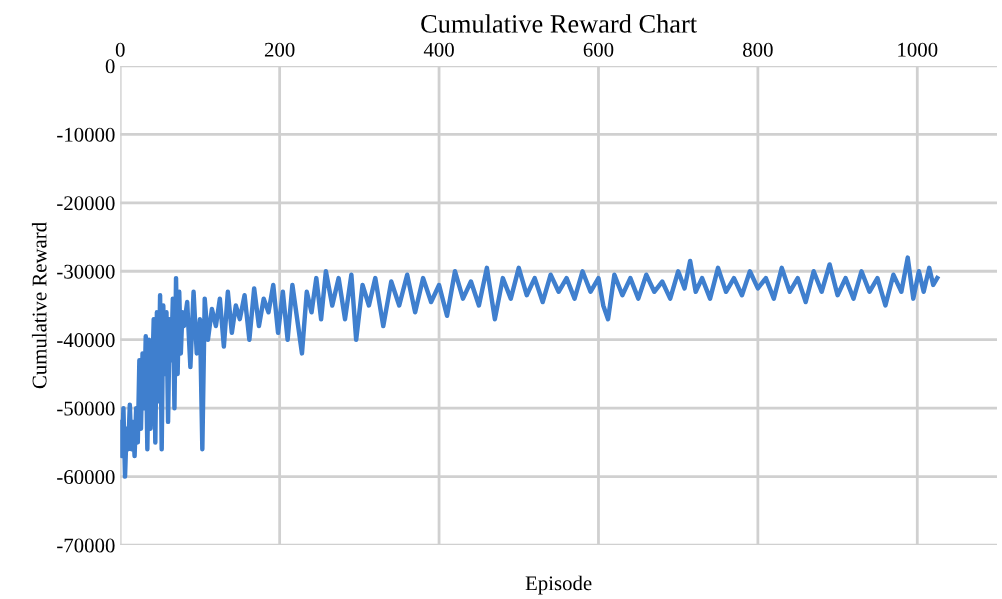 The image size is (1002, 599). What do you see at coordinates (86, 271) in the screenshot?
I see `y-tick-label: -30000` at bounding box center [86, 271].